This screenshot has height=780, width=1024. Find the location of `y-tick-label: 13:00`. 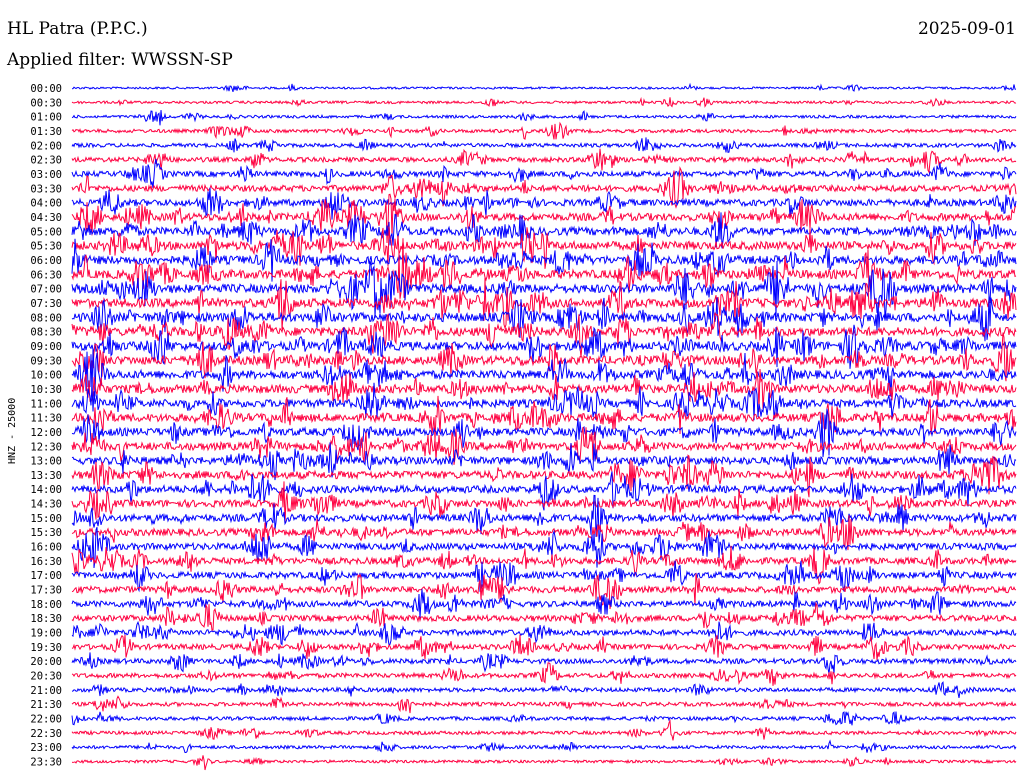

y-tick-label: 13:00 is located at coordinates (46, 462).